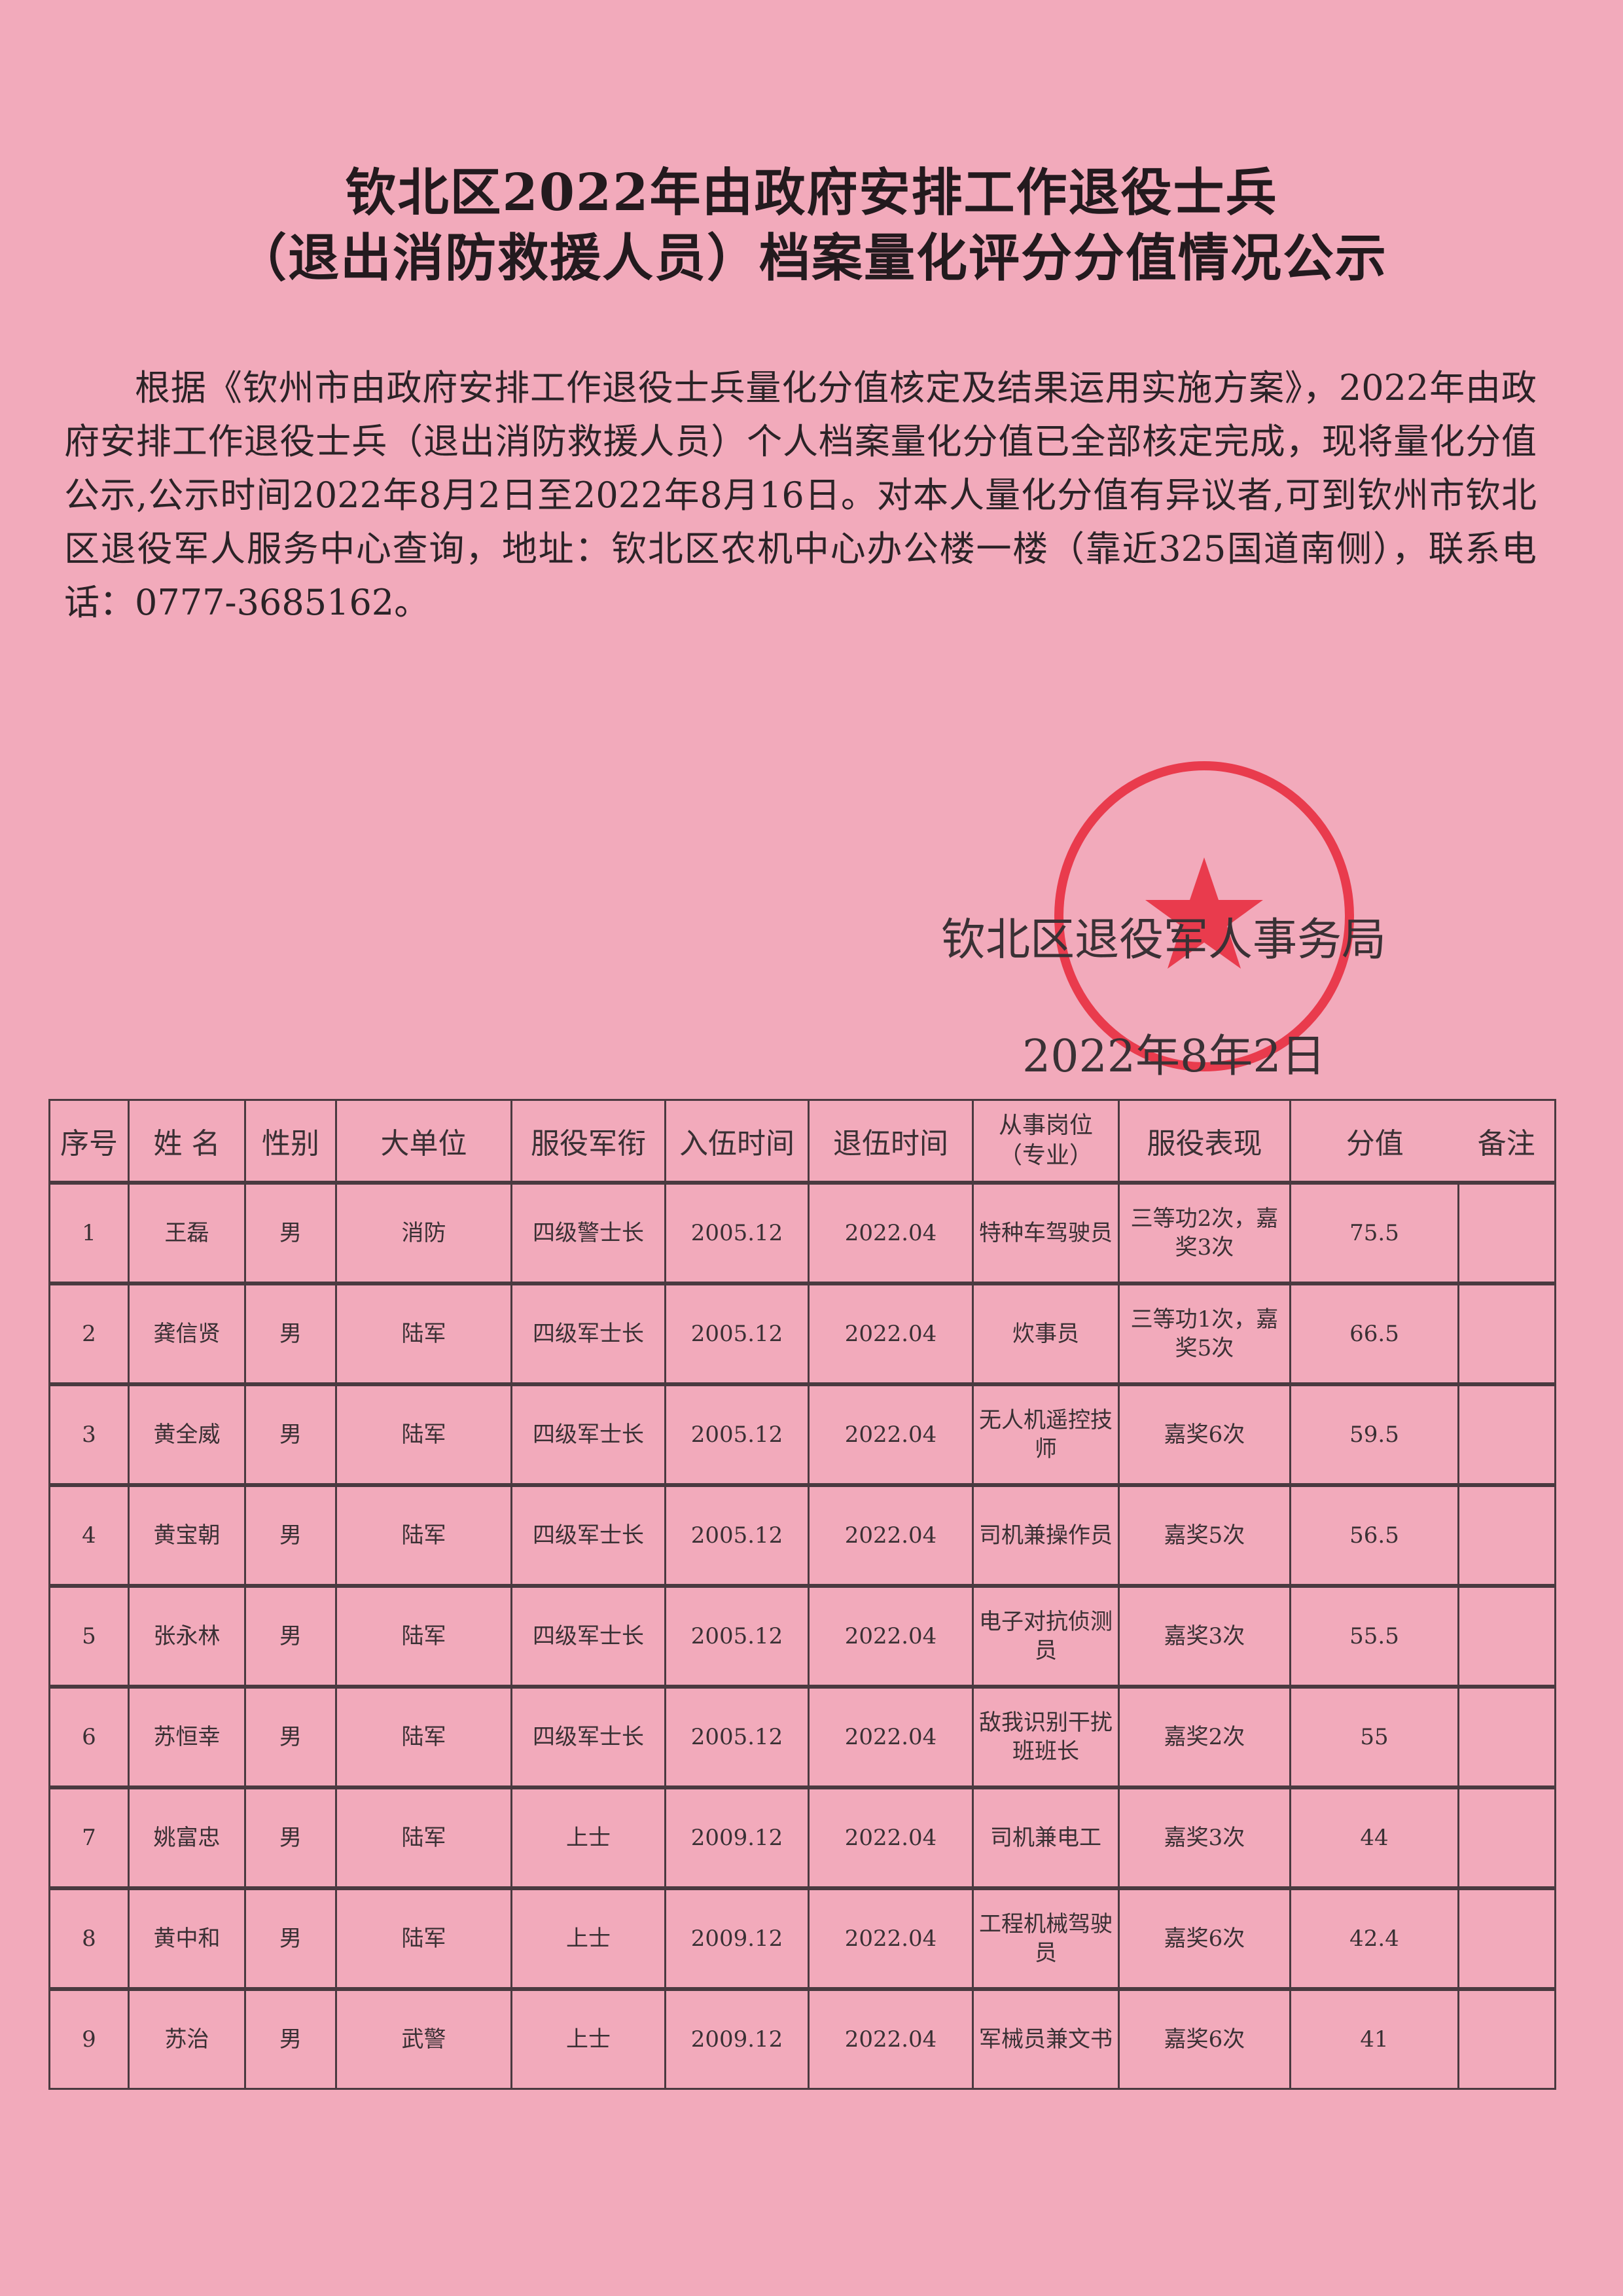  Describe the element at coordinates (187, 1938) in the screenshot. I see `cell-name: 黄中和` at that location.